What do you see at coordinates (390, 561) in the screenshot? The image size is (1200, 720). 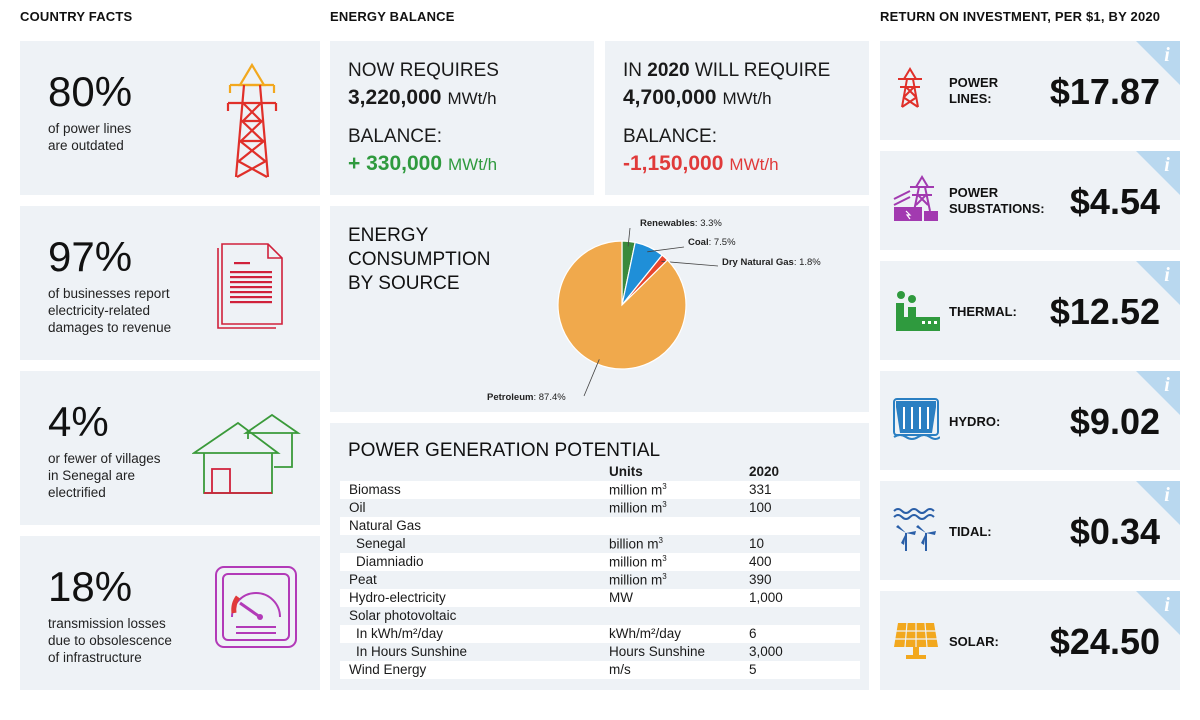 I see `row-source: Diamniadio` at bounding box center [390, 561].